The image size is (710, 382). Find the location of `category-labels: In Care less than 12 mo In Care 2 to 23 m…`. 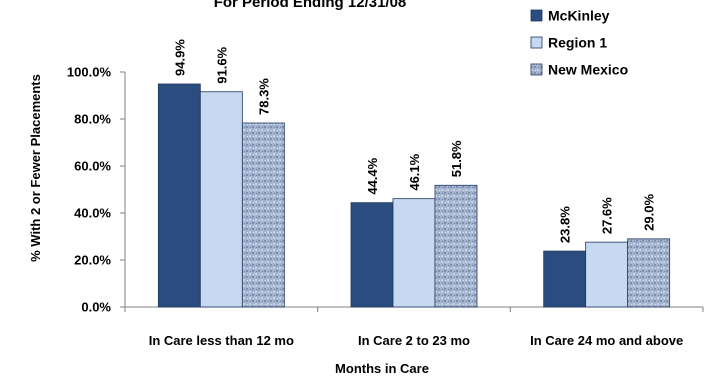

category-labels: In Care less than 12 mo In Care 2 to 23 m… is located at coordinates (416, 340).